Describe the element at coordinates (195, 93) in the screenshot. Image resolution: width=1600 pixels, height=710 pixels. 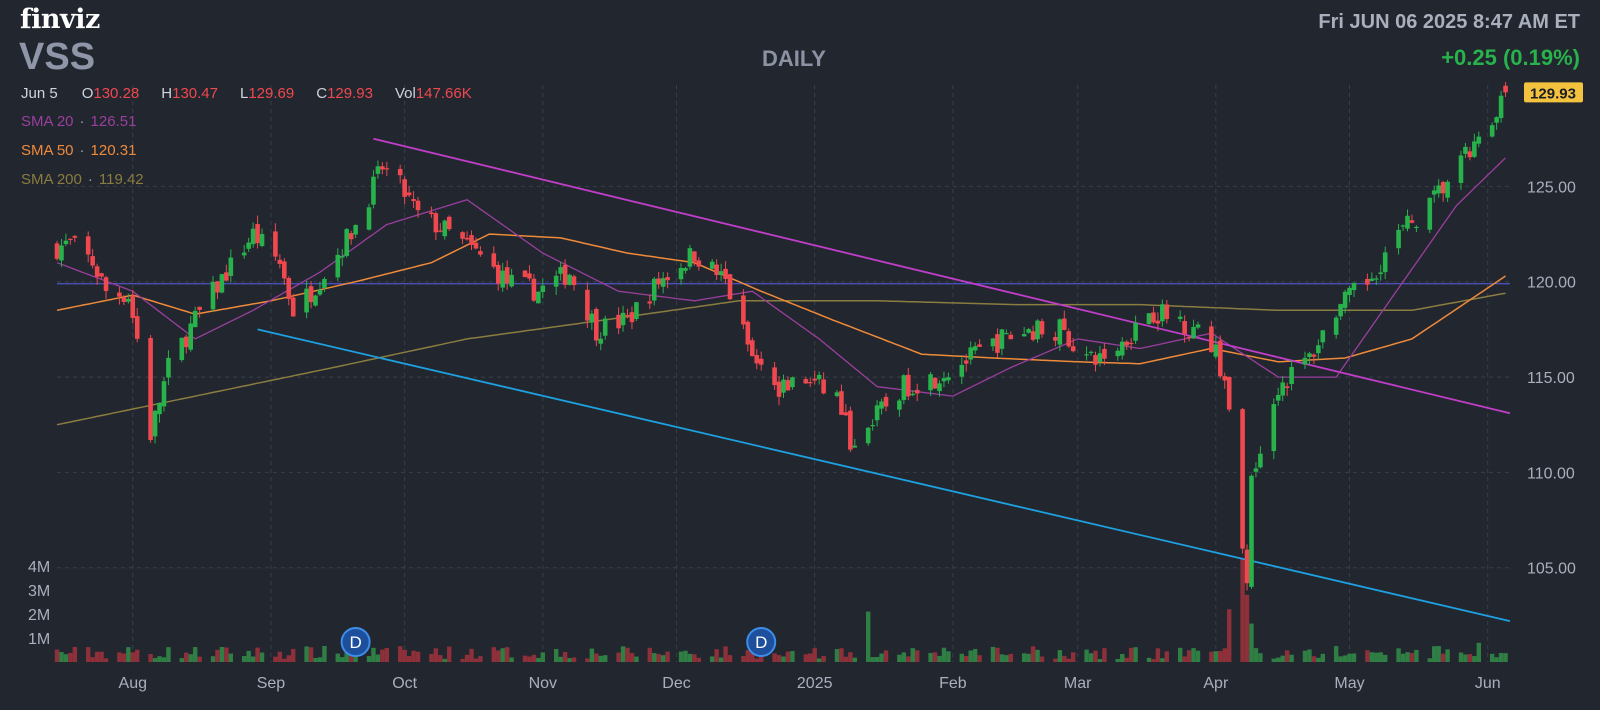
I see `high-value: 130.47` at that location.